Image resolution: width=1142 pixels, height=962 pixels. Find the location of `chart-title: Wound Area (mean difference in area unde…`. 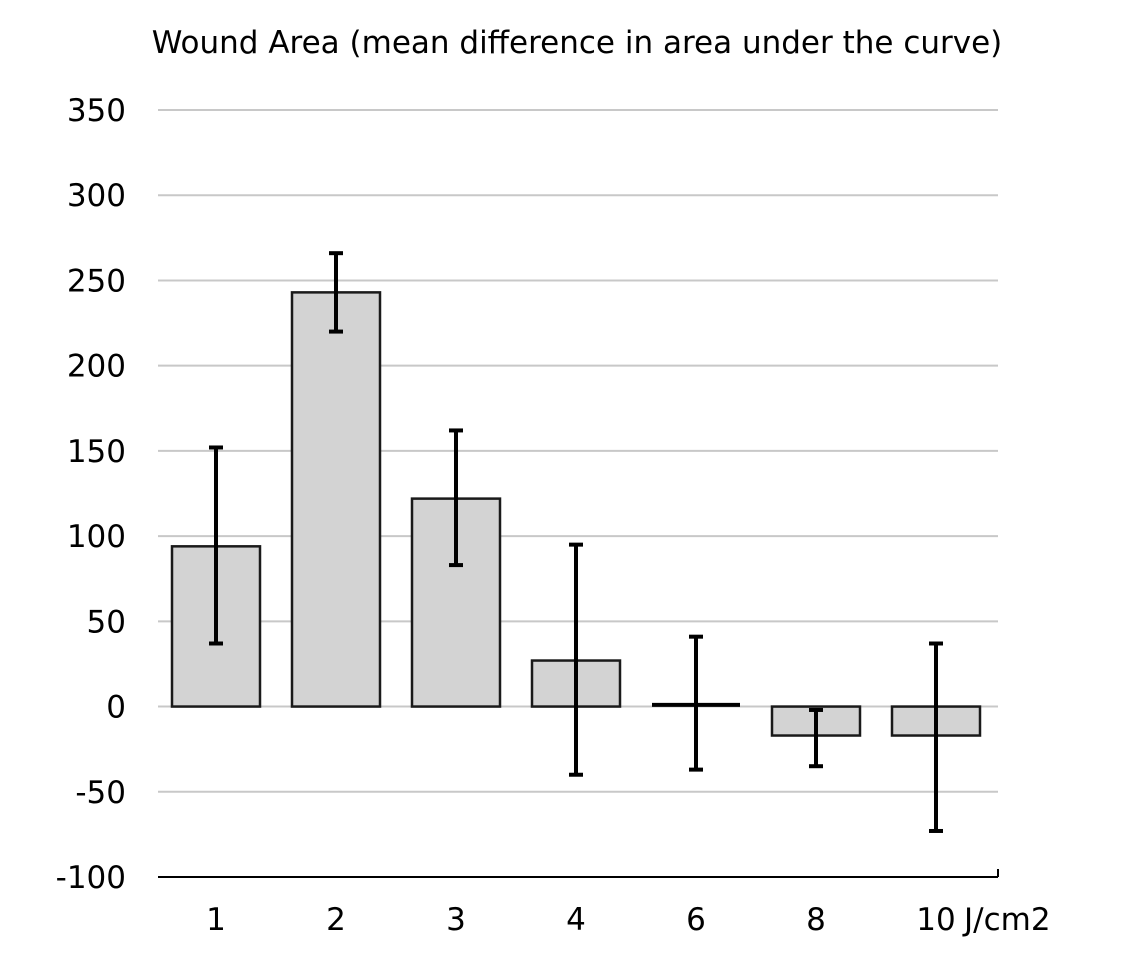

chart-title: Wound Area (mean difference in area unde… is located at coordinates (577, 43).